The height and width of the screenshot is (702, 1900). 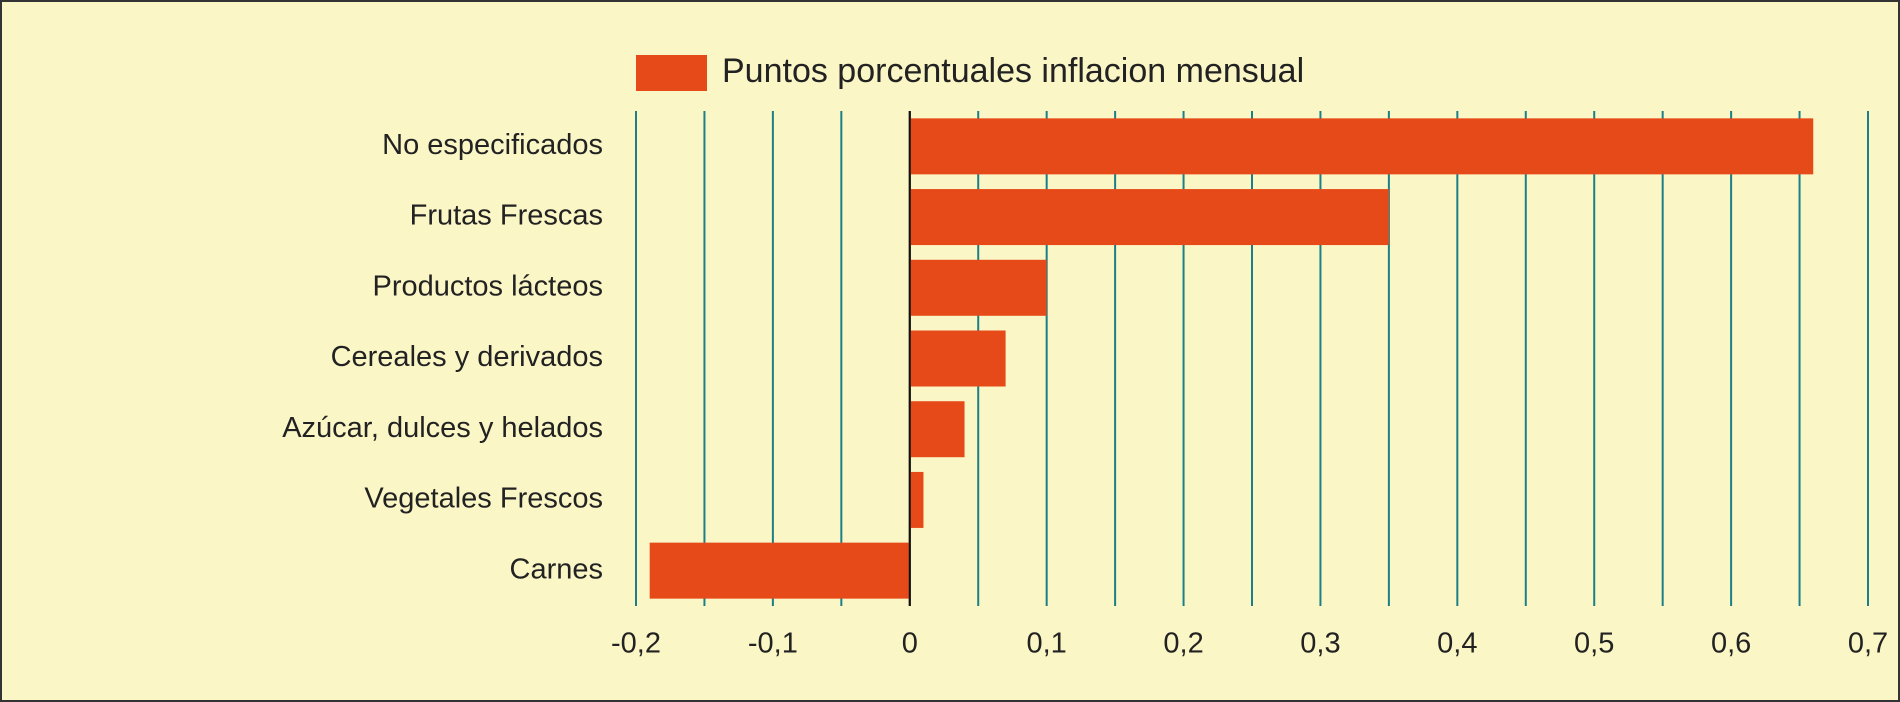 I want to click on x-tick-label: 0,7, so click(x=1868, y=644).